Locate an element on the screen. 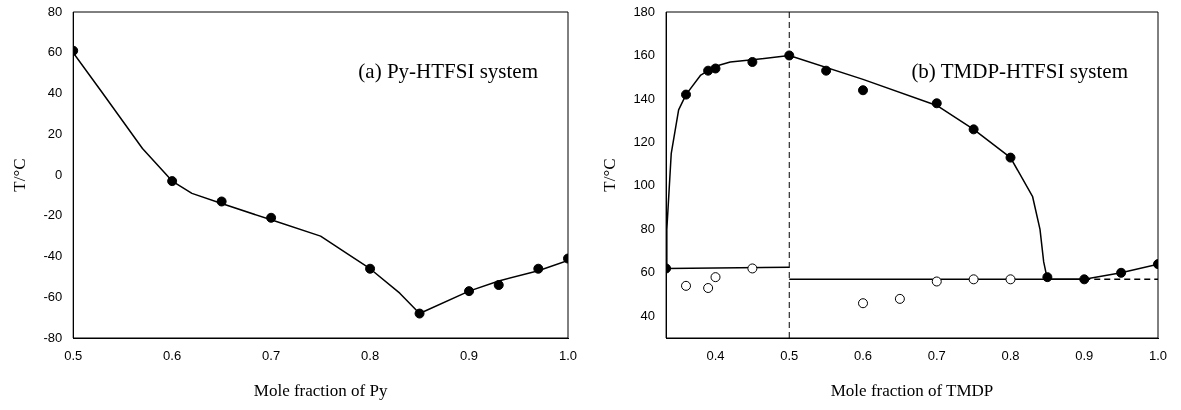 This screenshot has height=410, width=1181. x-tick-label: 0.4 is located at coordinates (715, 356).